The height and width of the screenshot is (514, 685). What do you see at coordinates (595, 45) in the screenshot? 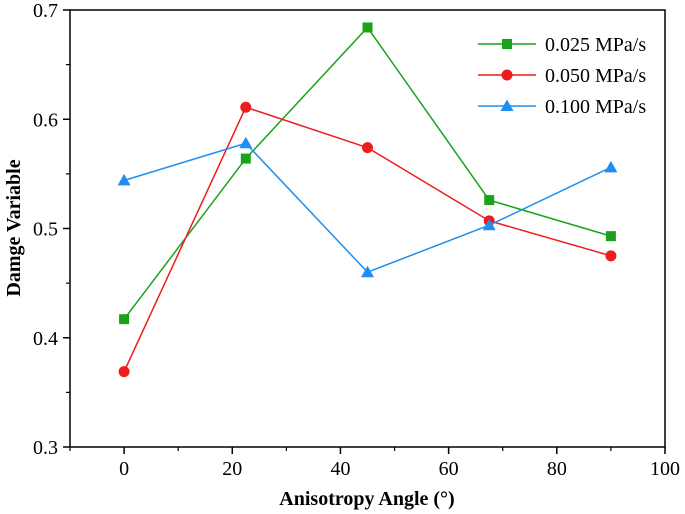
I see `legend-label: 0.025 MPa/s` at bounding box center [595, 45].